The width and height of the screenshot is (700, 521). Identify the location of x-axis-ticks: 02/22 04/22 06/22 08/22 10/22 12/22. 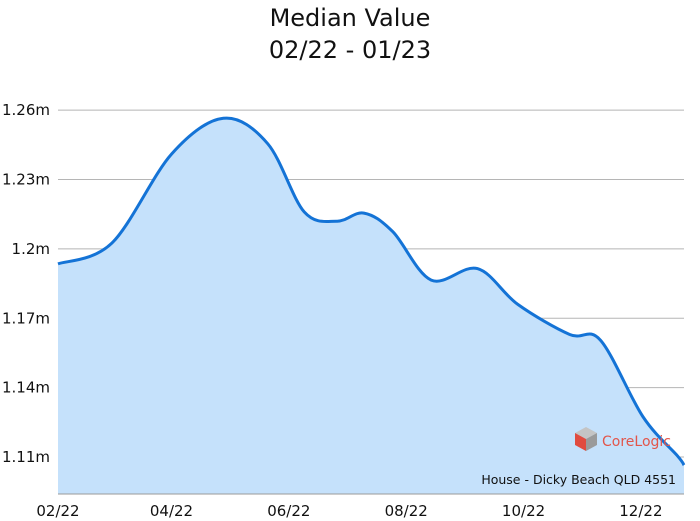
(349, 511).